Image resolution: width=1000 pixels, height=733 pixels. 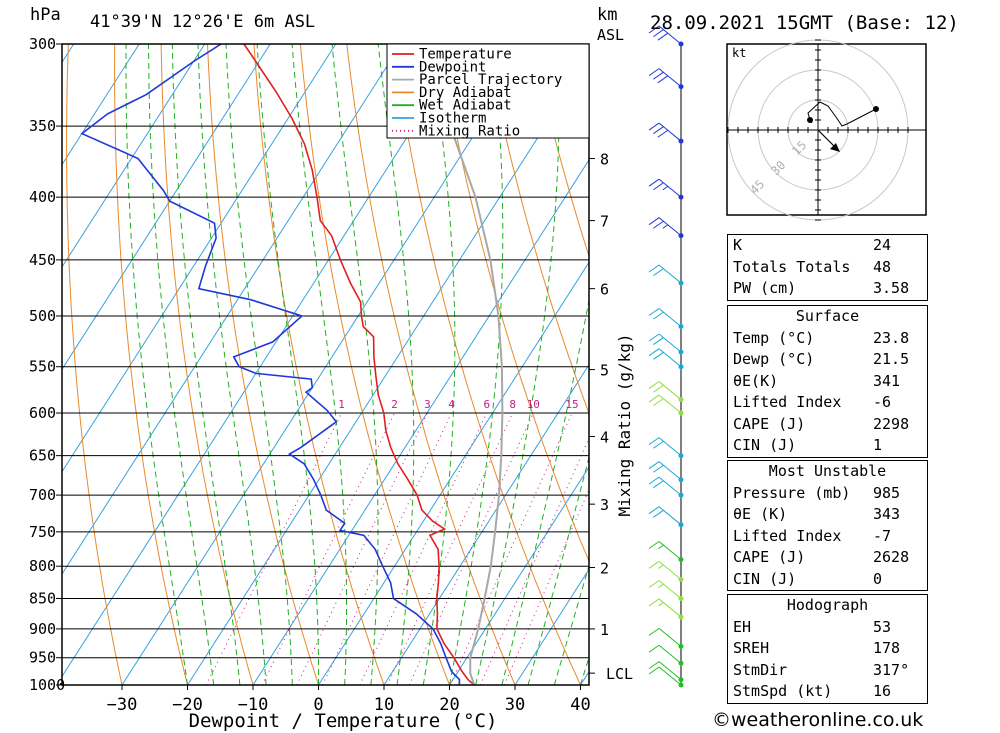 What do you see at coordinates (756, 380) in the screenshot?
I see `surface-label: θE(K)` at bounding box center [756, 380].